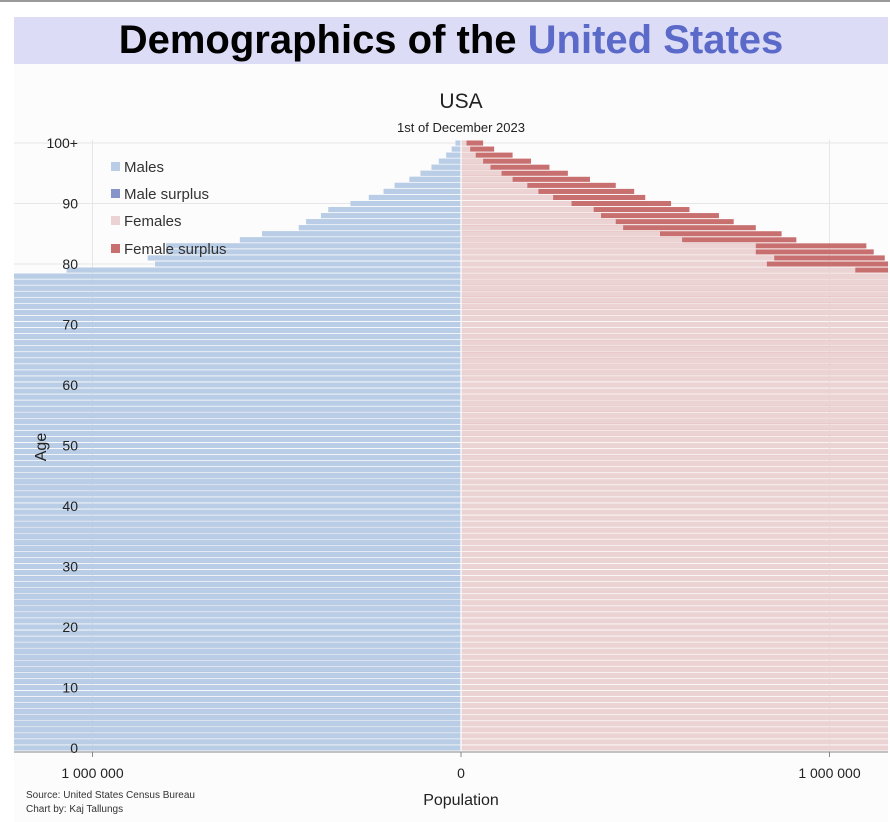 This screenshot has height=822, width=890. What do you see at coordinates (655, 40) in the screenshot?
I see `banner-highlight: United States` at bounding box center [655, 40].